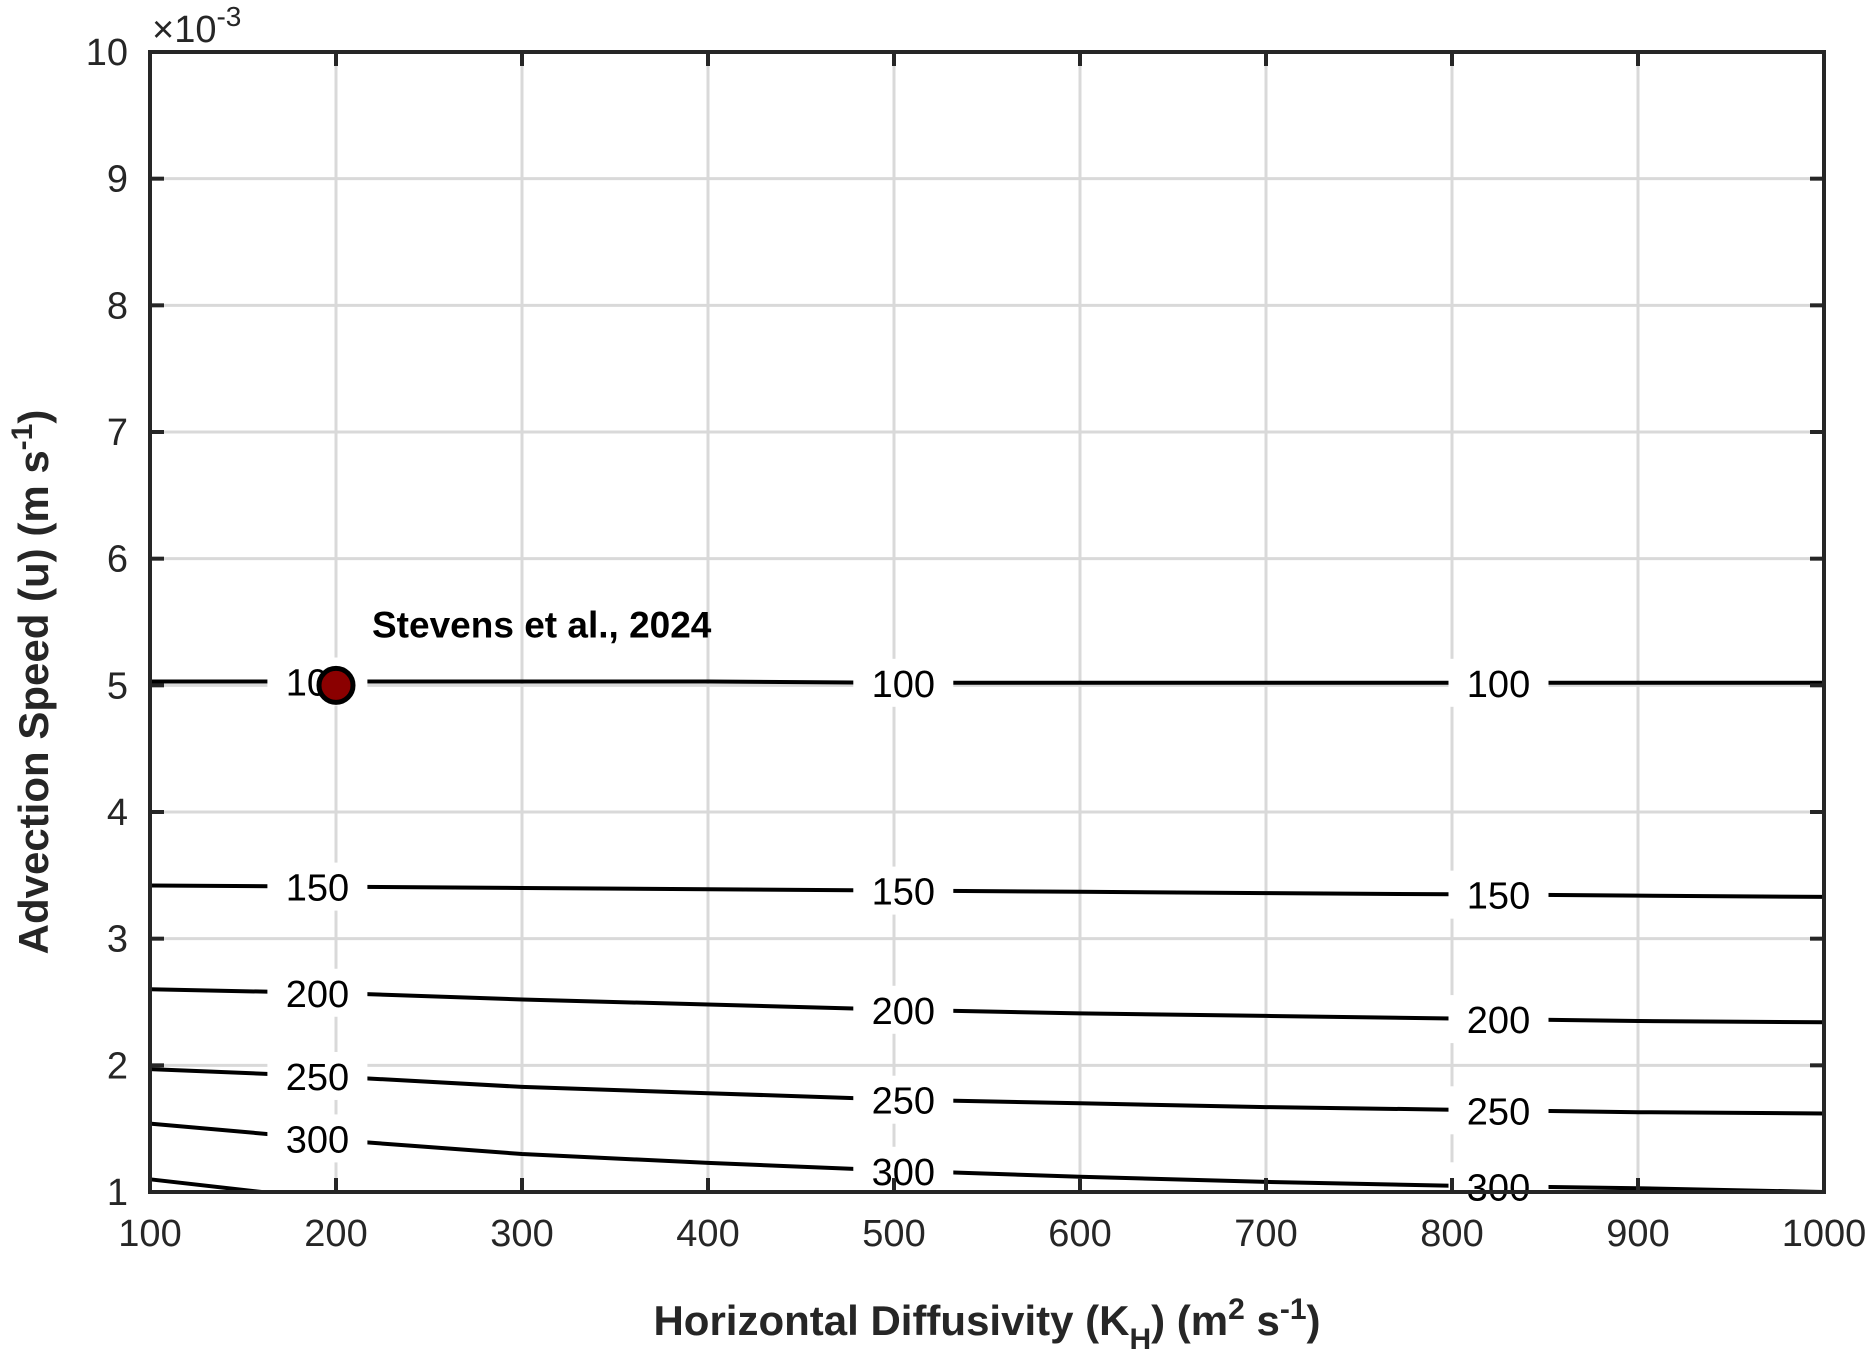 This screenshot has width=1870, height=1356. Describe the element at coordinates (149, 1234) in the screenshot. I see `x-tick-label: 100` at that location.